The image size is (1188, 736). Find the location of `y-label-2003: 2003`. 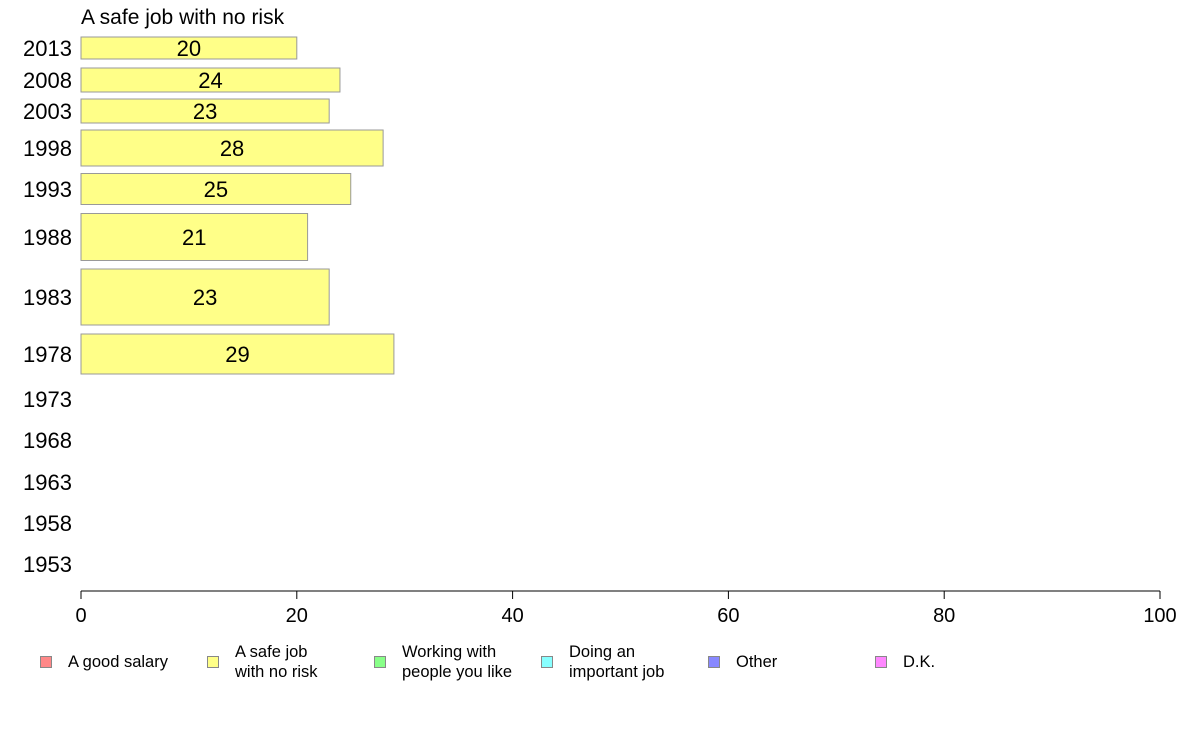

y-label-2003: 2003 is located at coordinates (47, 111).